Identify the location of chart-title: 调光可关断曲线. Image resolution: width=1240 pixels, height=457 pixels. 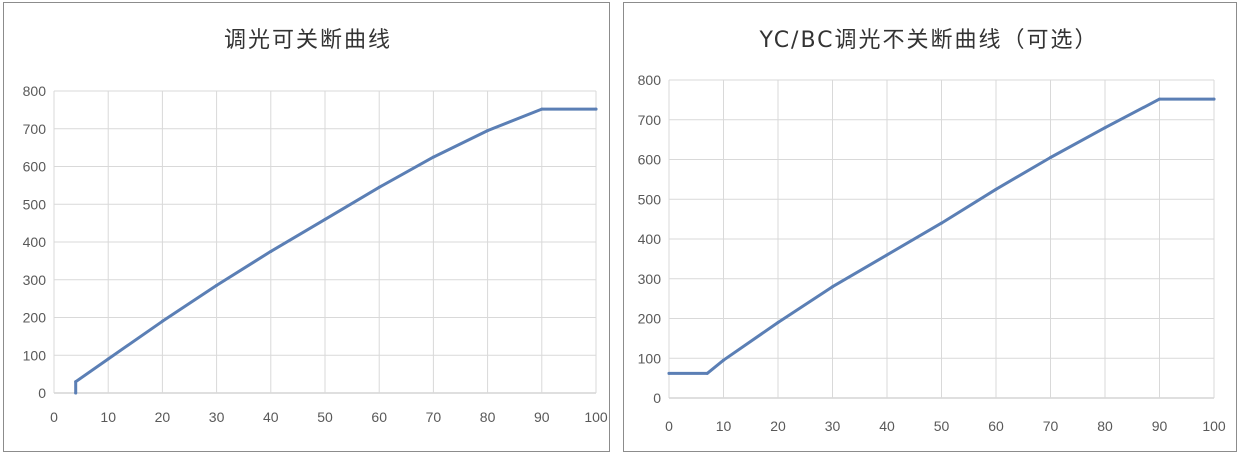
(308, 40).